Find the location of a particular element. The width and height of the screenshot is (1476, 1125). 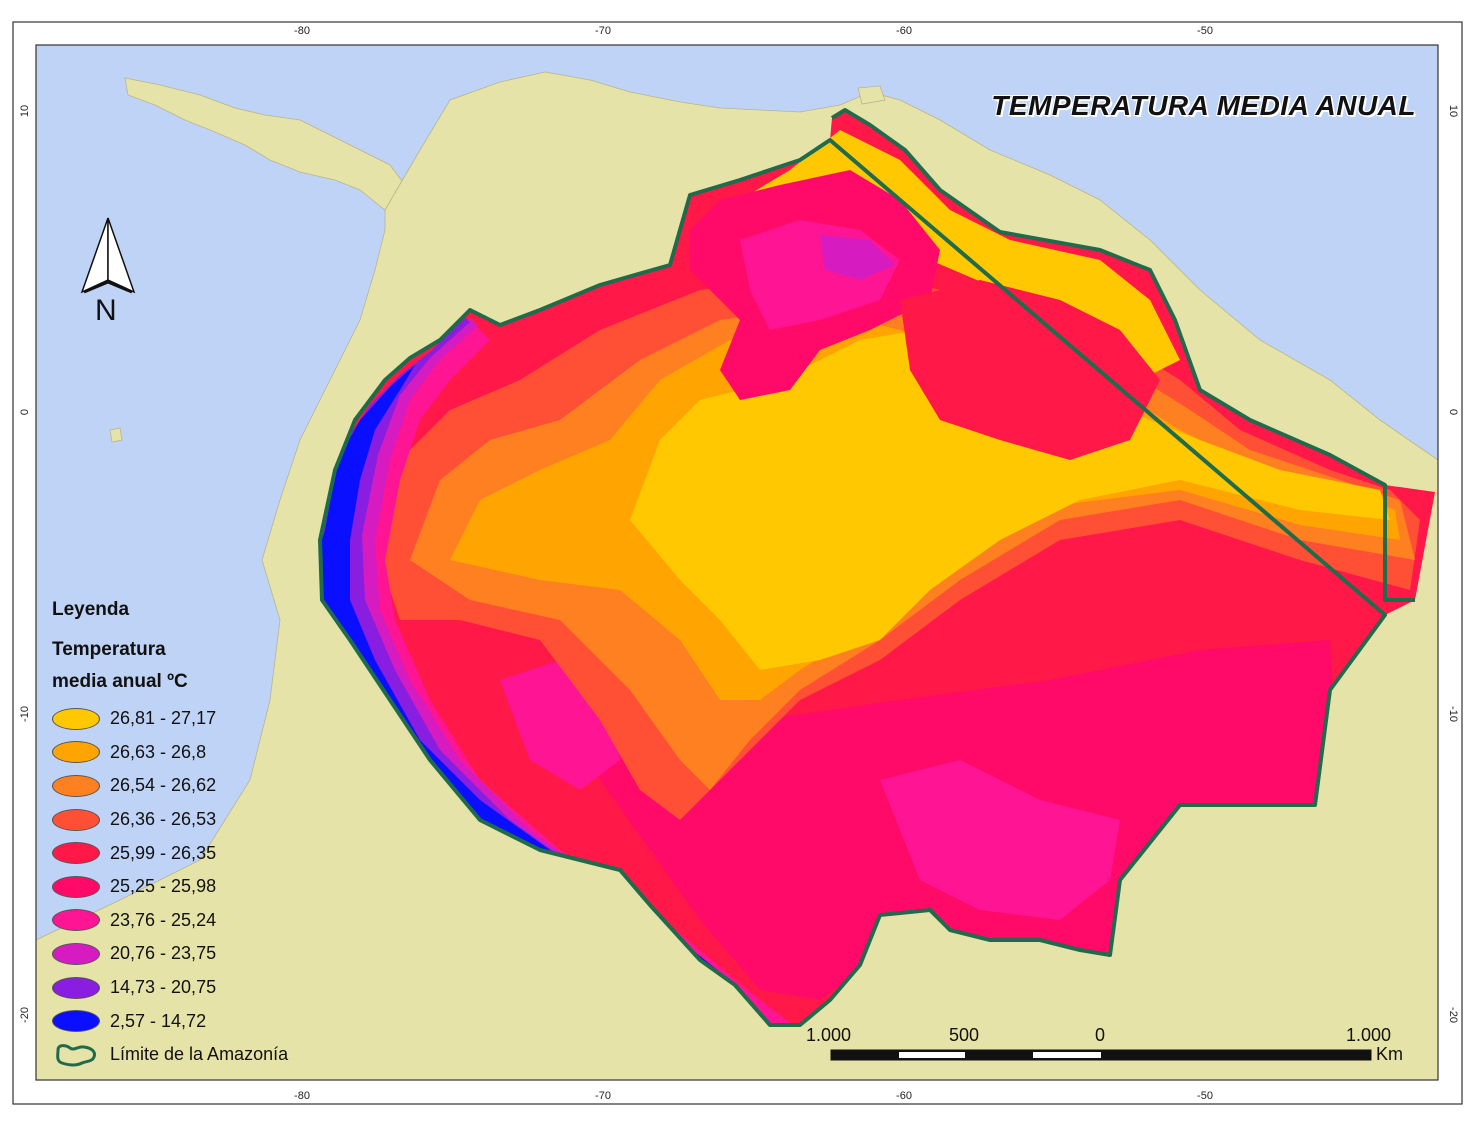

lon-label-bottom: -80 is located at coordinates (302, 1096).